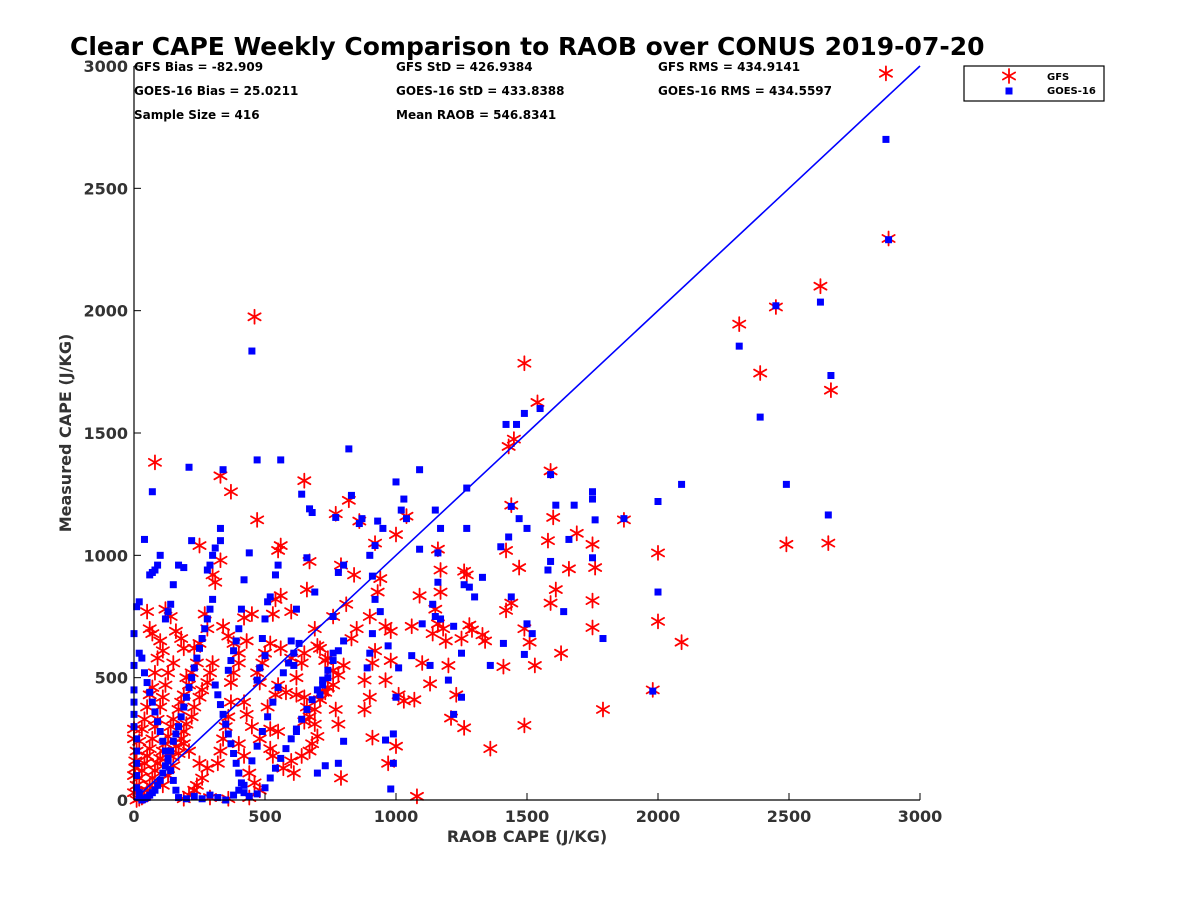 The width and height of the screenshot is (1200, 900). I want to click on stat-gfs-bias: GFS Bias = -82.909, so click(198, 67).